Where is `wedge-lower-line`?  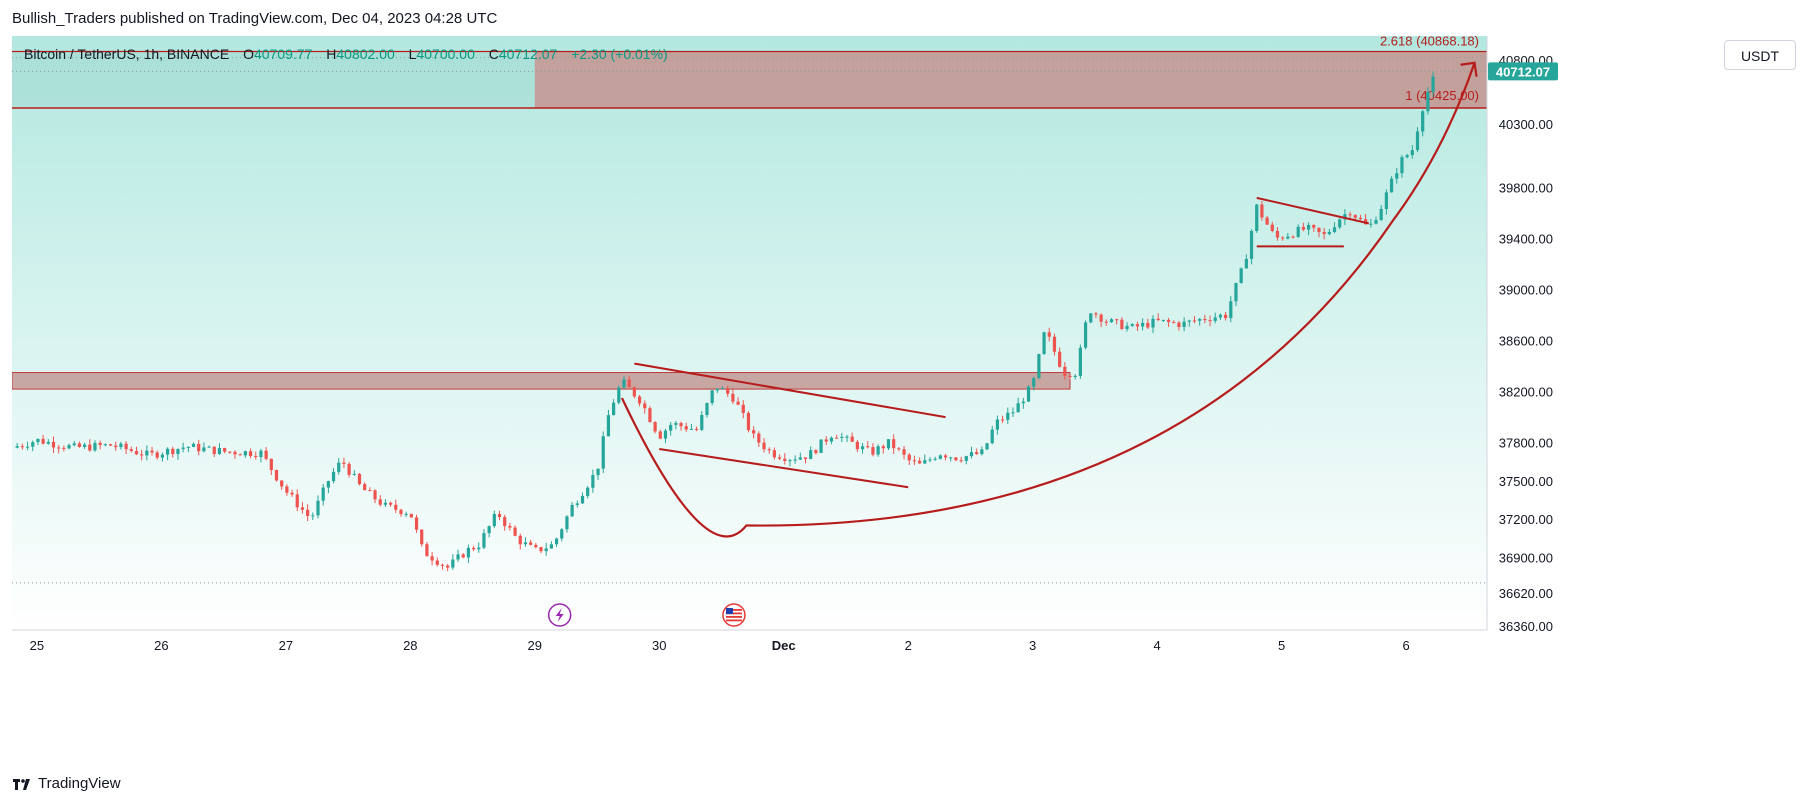
wedge-lower-line is located at coordinates (784, 468).